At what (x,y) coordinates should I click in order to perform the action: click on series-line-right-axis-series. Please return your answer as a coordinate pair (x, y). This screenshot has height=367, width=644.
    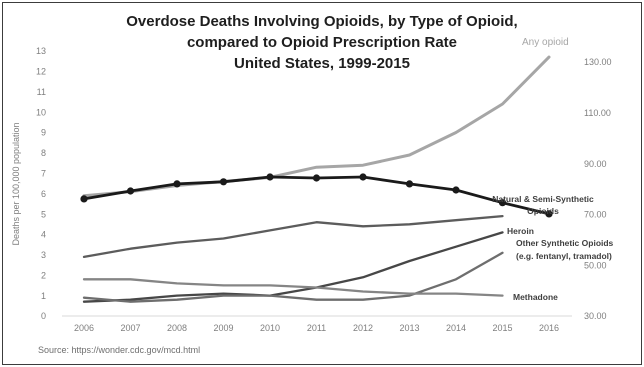
    Looking at the image, I should click on (316, 195).